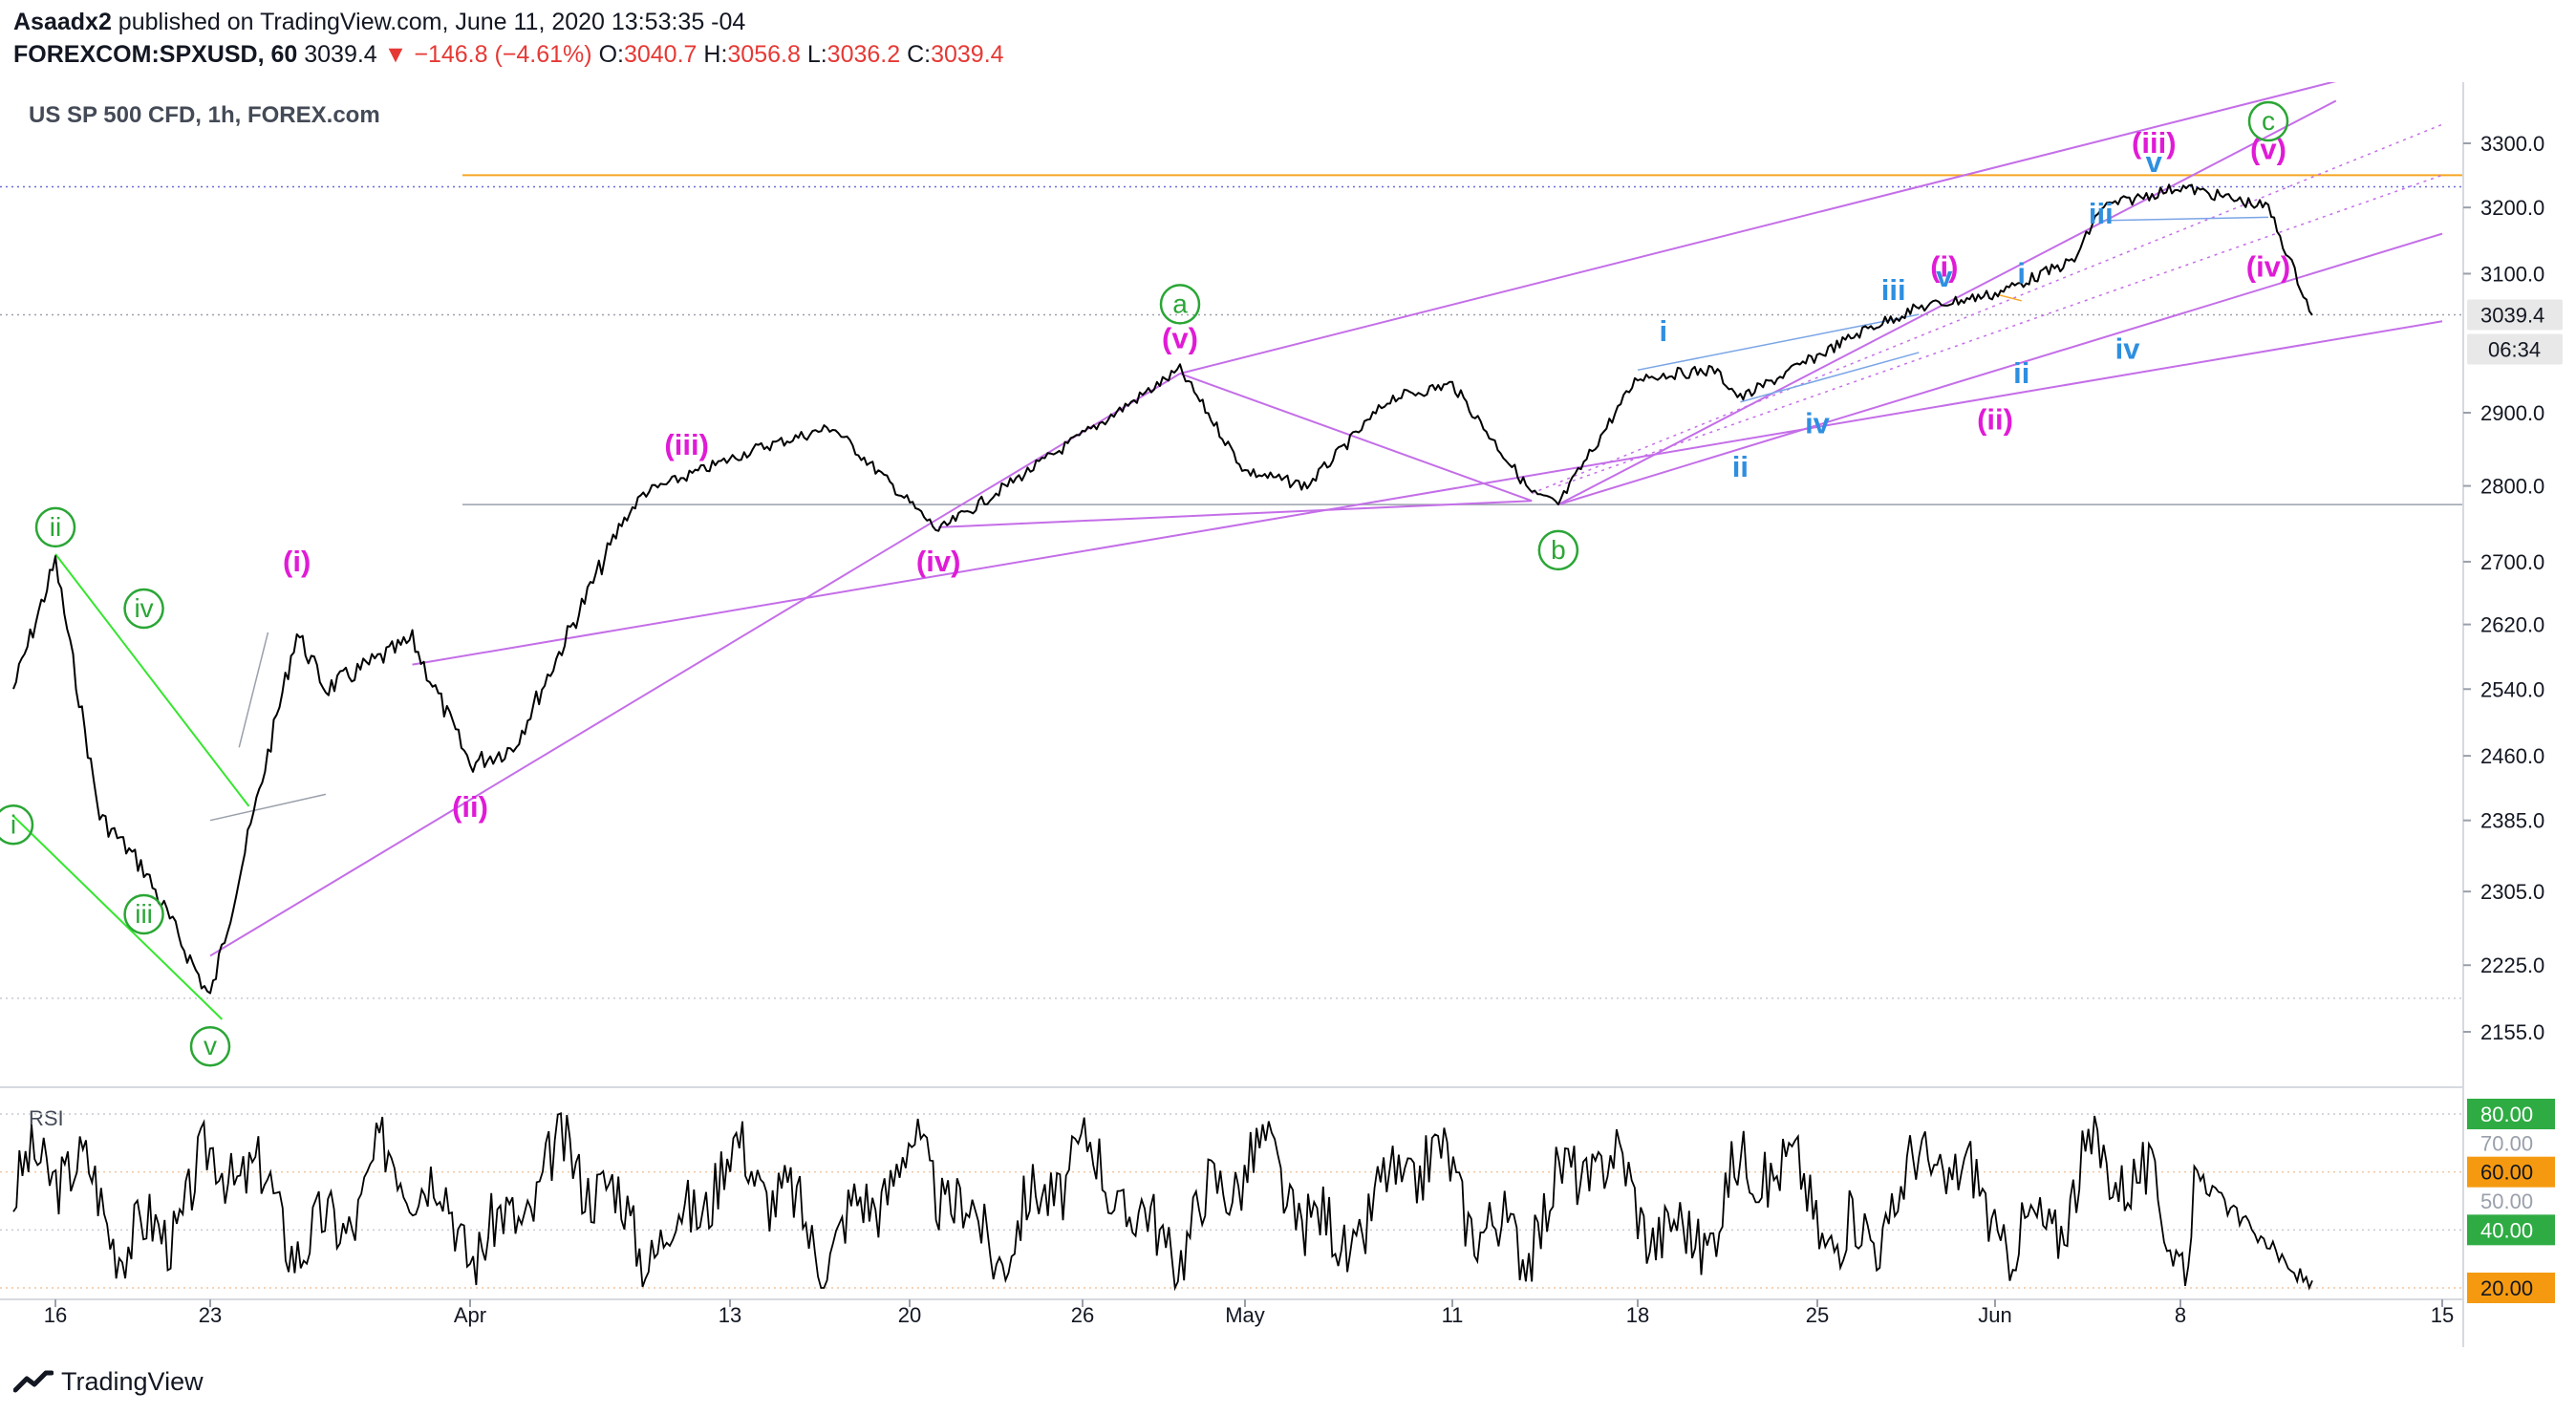 The height and width of the screenshot is (1414, 2576). Describe the element at coordinates (2512, 821) in the screenshot. I see `price-tick-label: 2385.0` at that location.